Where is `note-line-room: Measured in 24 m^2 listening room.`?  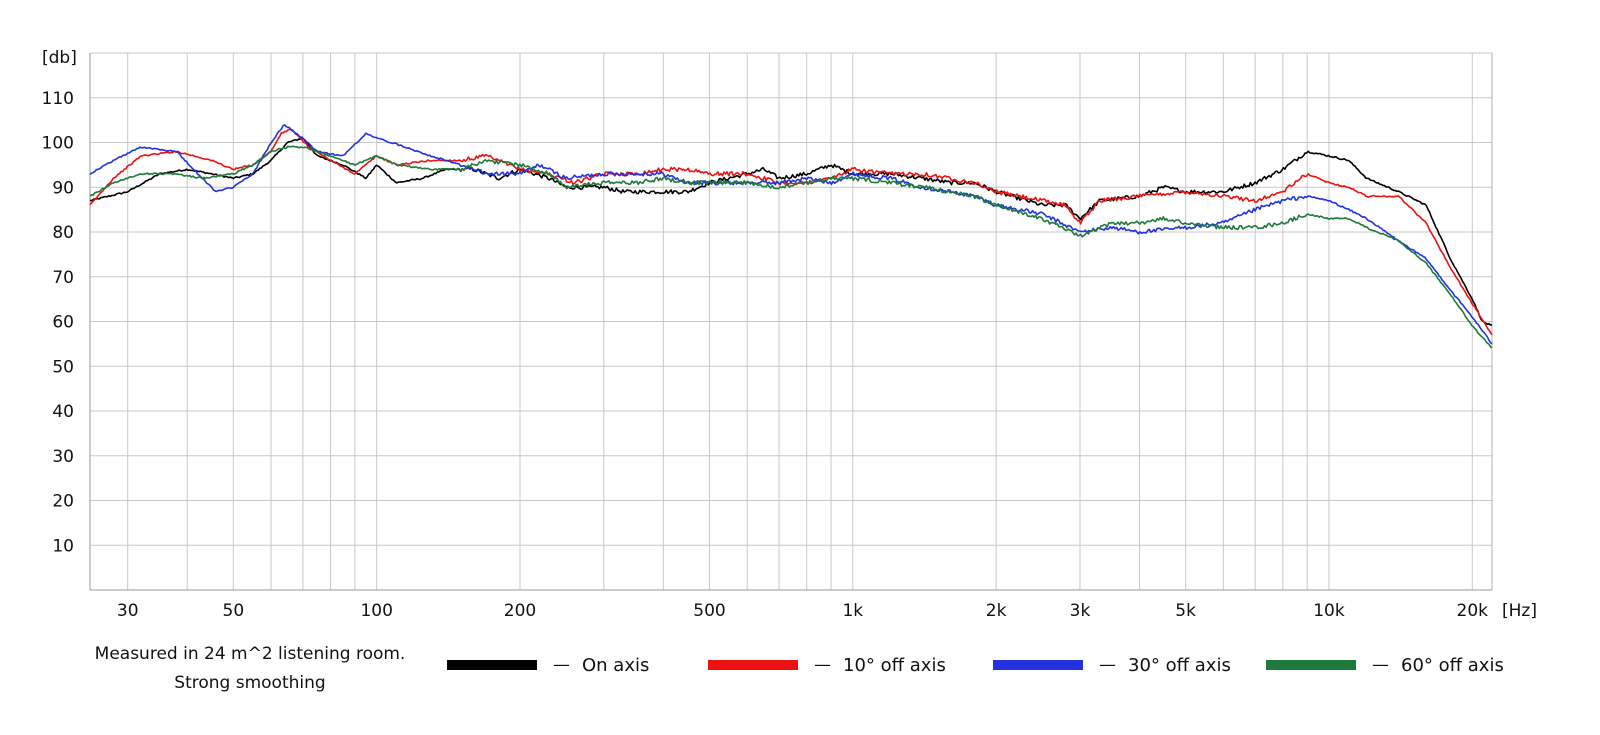
note-line-room: Measured in 24 m^2 listening room. is located at coordinates (250, 654).